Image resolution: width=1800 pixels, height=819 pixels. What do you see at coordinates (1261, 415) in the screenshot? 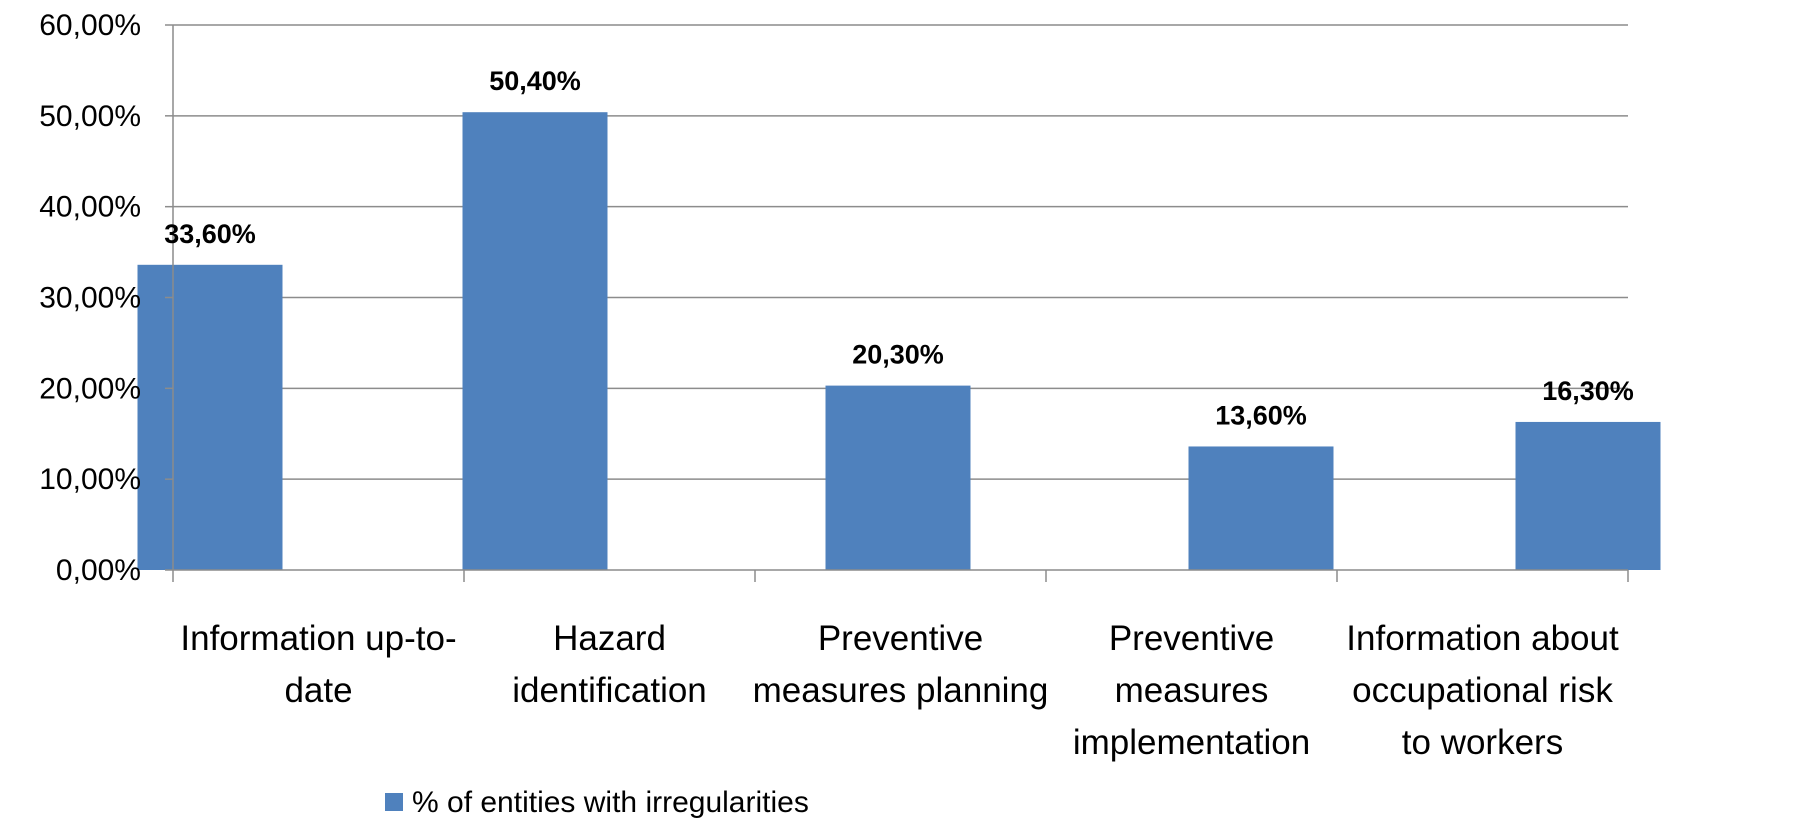
I see `data-label: 13,60%` at bounding box center [1261, 415].